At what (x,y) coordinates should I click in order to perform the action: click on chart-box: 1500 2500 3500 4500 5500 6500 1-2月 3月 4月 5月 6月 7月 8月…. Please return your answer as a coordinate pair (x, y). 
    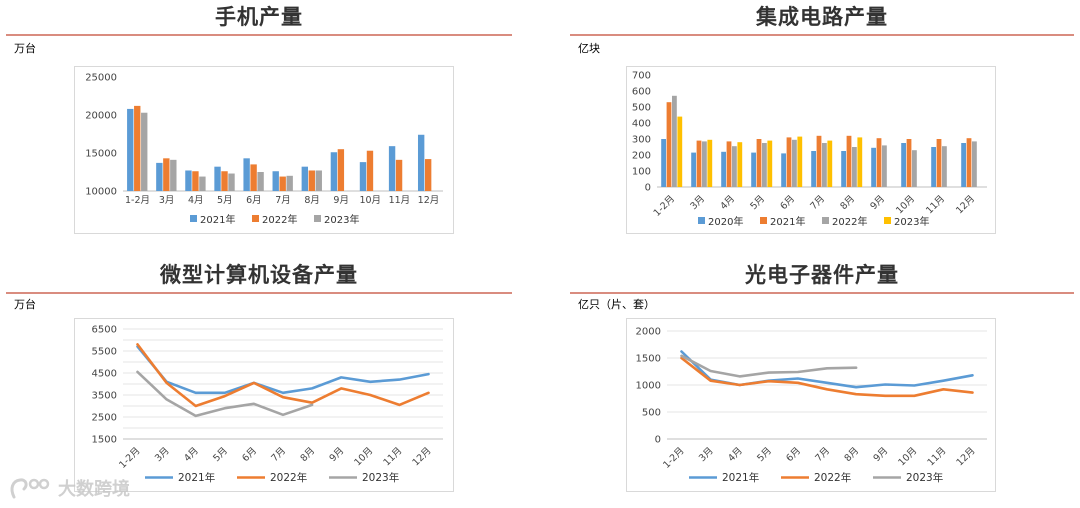
    Looking at the image, I should click on (264, 405).